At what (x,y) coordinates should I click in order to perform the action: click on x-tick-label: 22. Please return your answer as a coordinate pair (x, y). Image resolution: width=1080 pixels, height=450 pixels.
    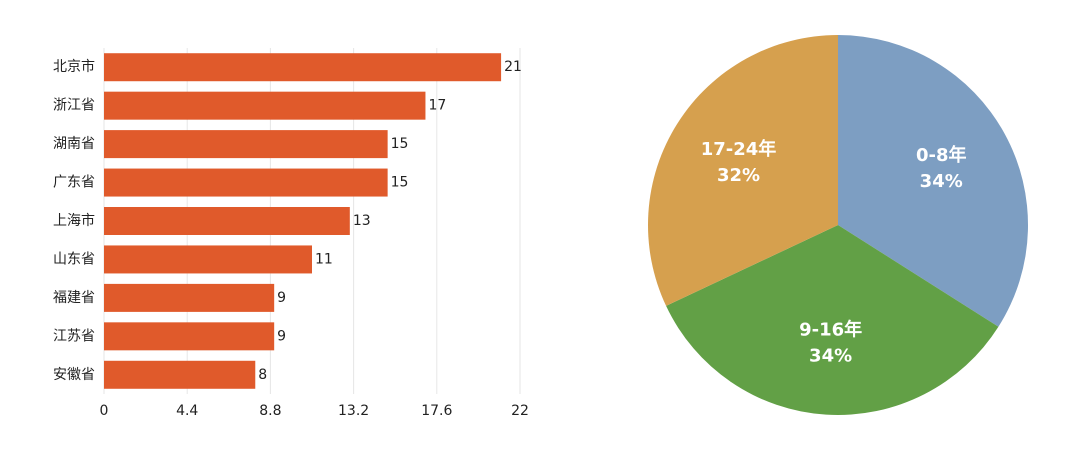
    Looking at the image, I should click on (520, 411).